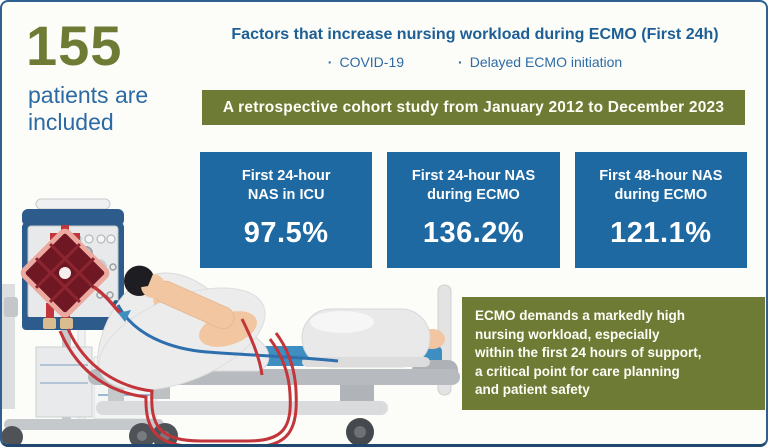  I want to click on factor-delayed-initiation-label: Delayed ECMO initiation, so click(546, 62).